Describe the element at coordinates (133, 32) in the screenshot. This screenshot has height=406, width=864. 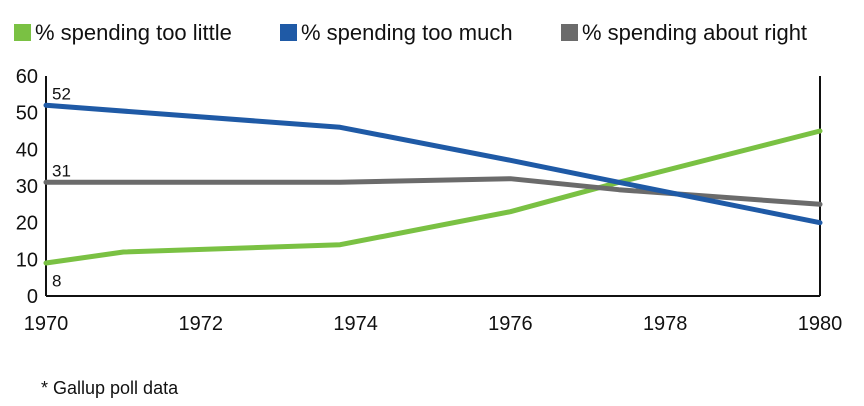
I see `legend-label: % spending too little` at that location.